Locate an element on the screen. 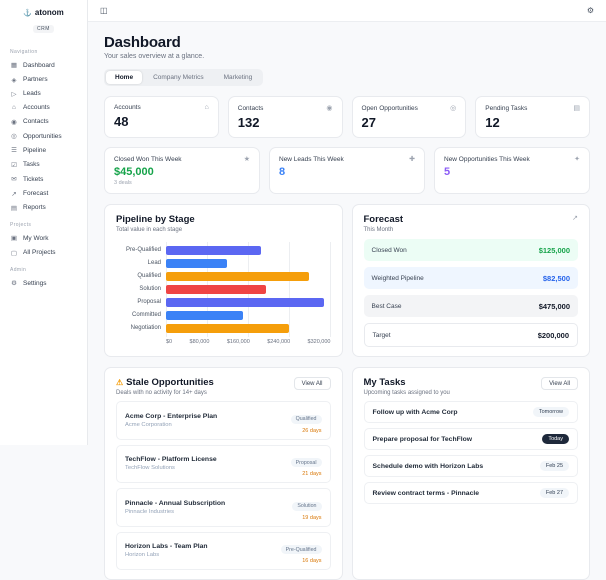  week-card-value: $45,000 is located at coordinates (134, 172).